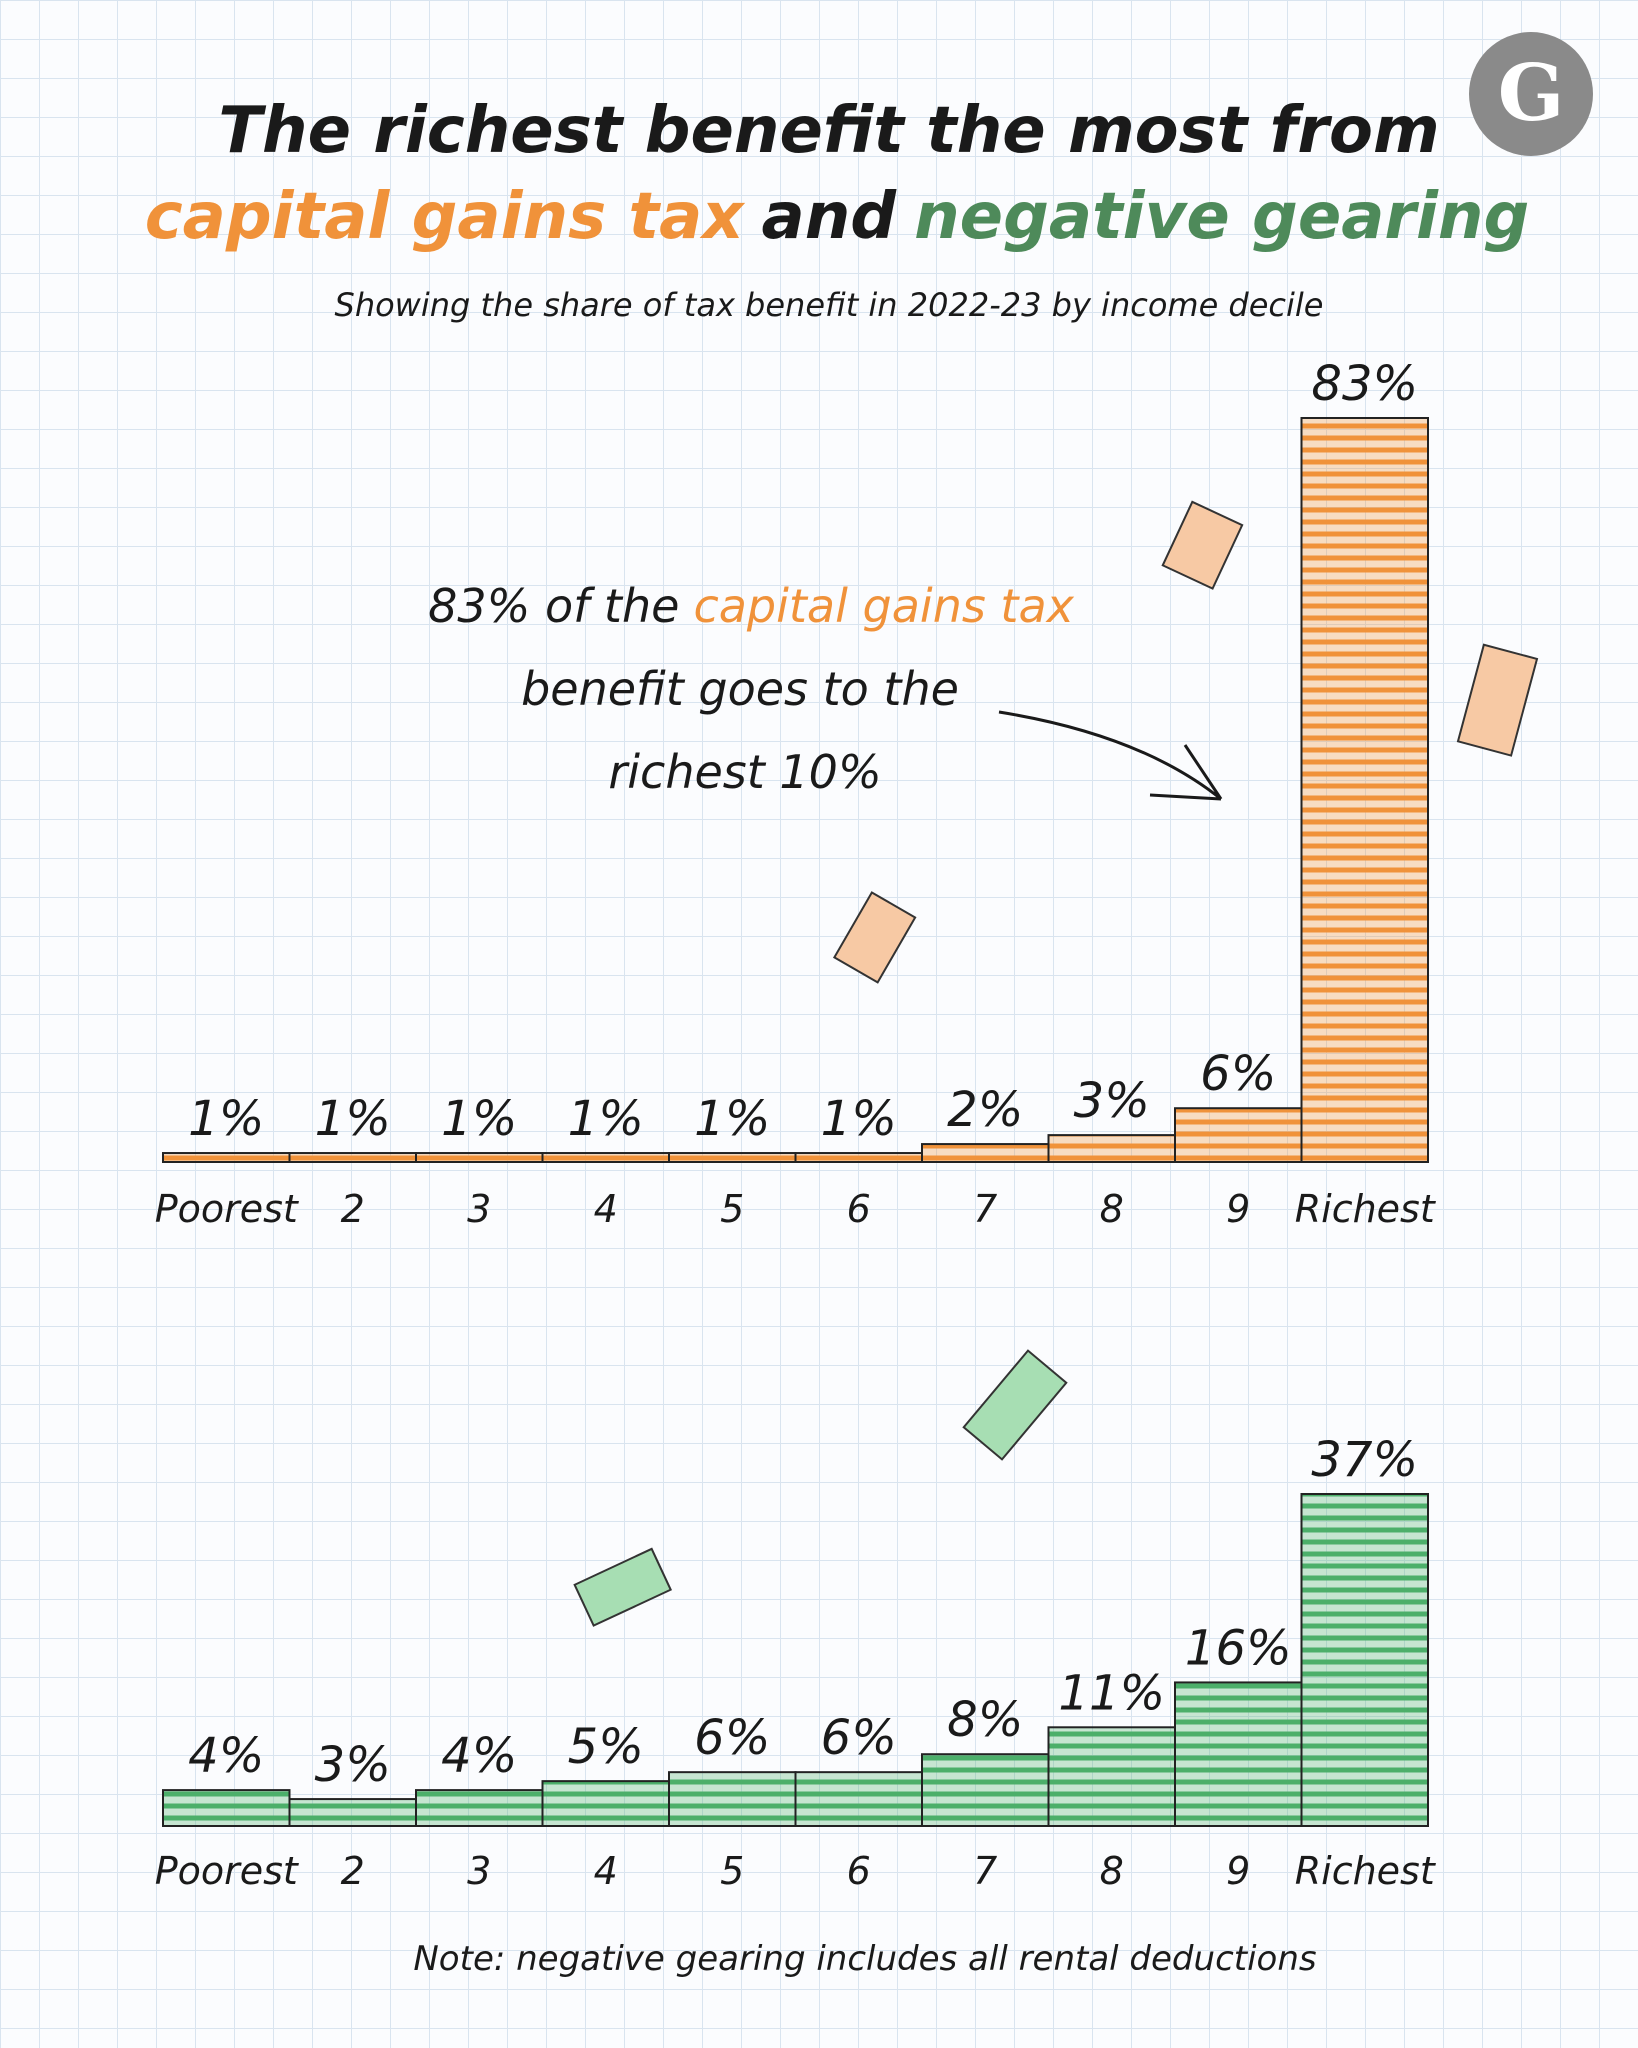  Describe the element at coordinates (1364, 384) in the screenshot. I see `value-label: 83%` at that location.